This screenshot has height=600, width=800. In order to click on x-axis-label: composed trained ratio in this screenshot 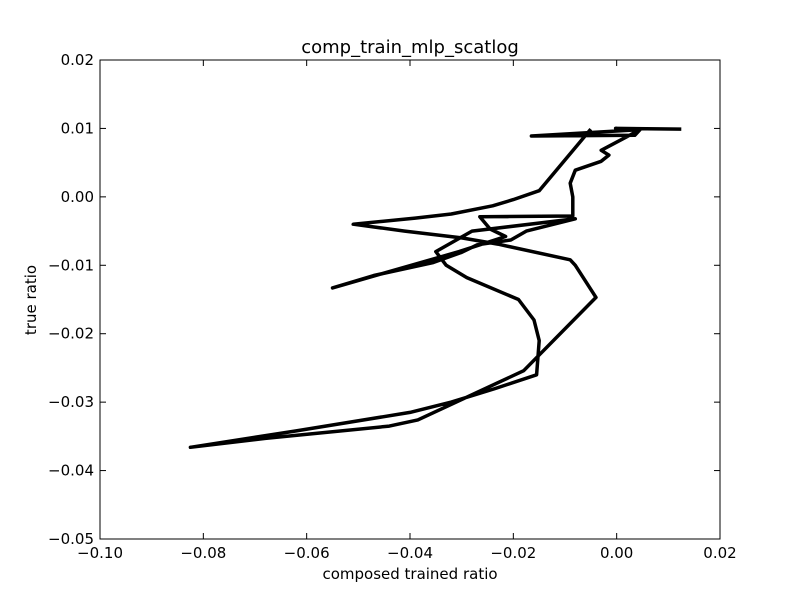, I will do `click(409, 574)`.